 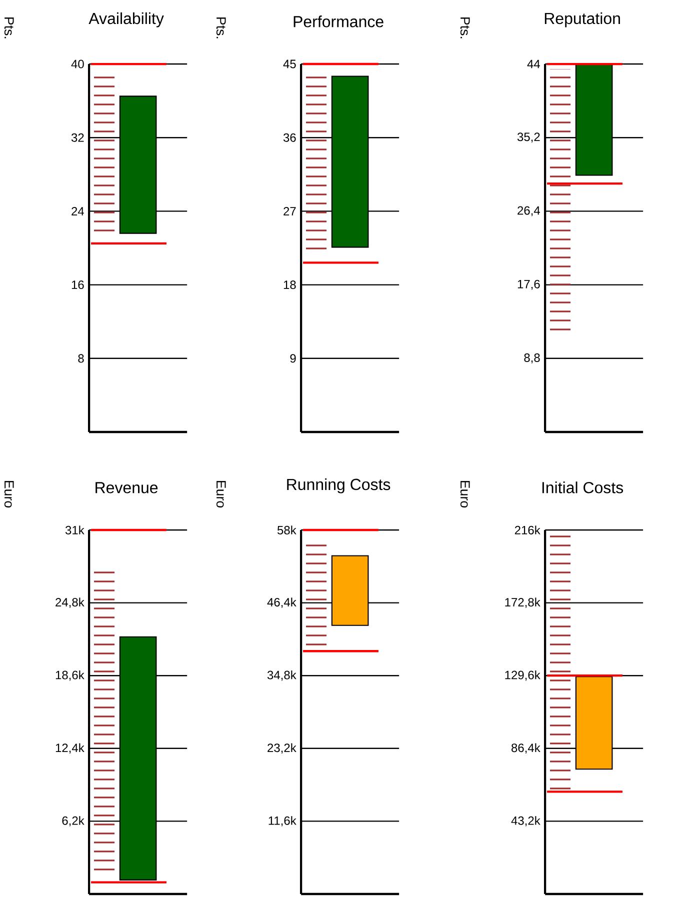 What do you see at coordinates (529, 285) in the screenshot?
I see `y-tick-label: 17,6` at bounding box center [529, 285].